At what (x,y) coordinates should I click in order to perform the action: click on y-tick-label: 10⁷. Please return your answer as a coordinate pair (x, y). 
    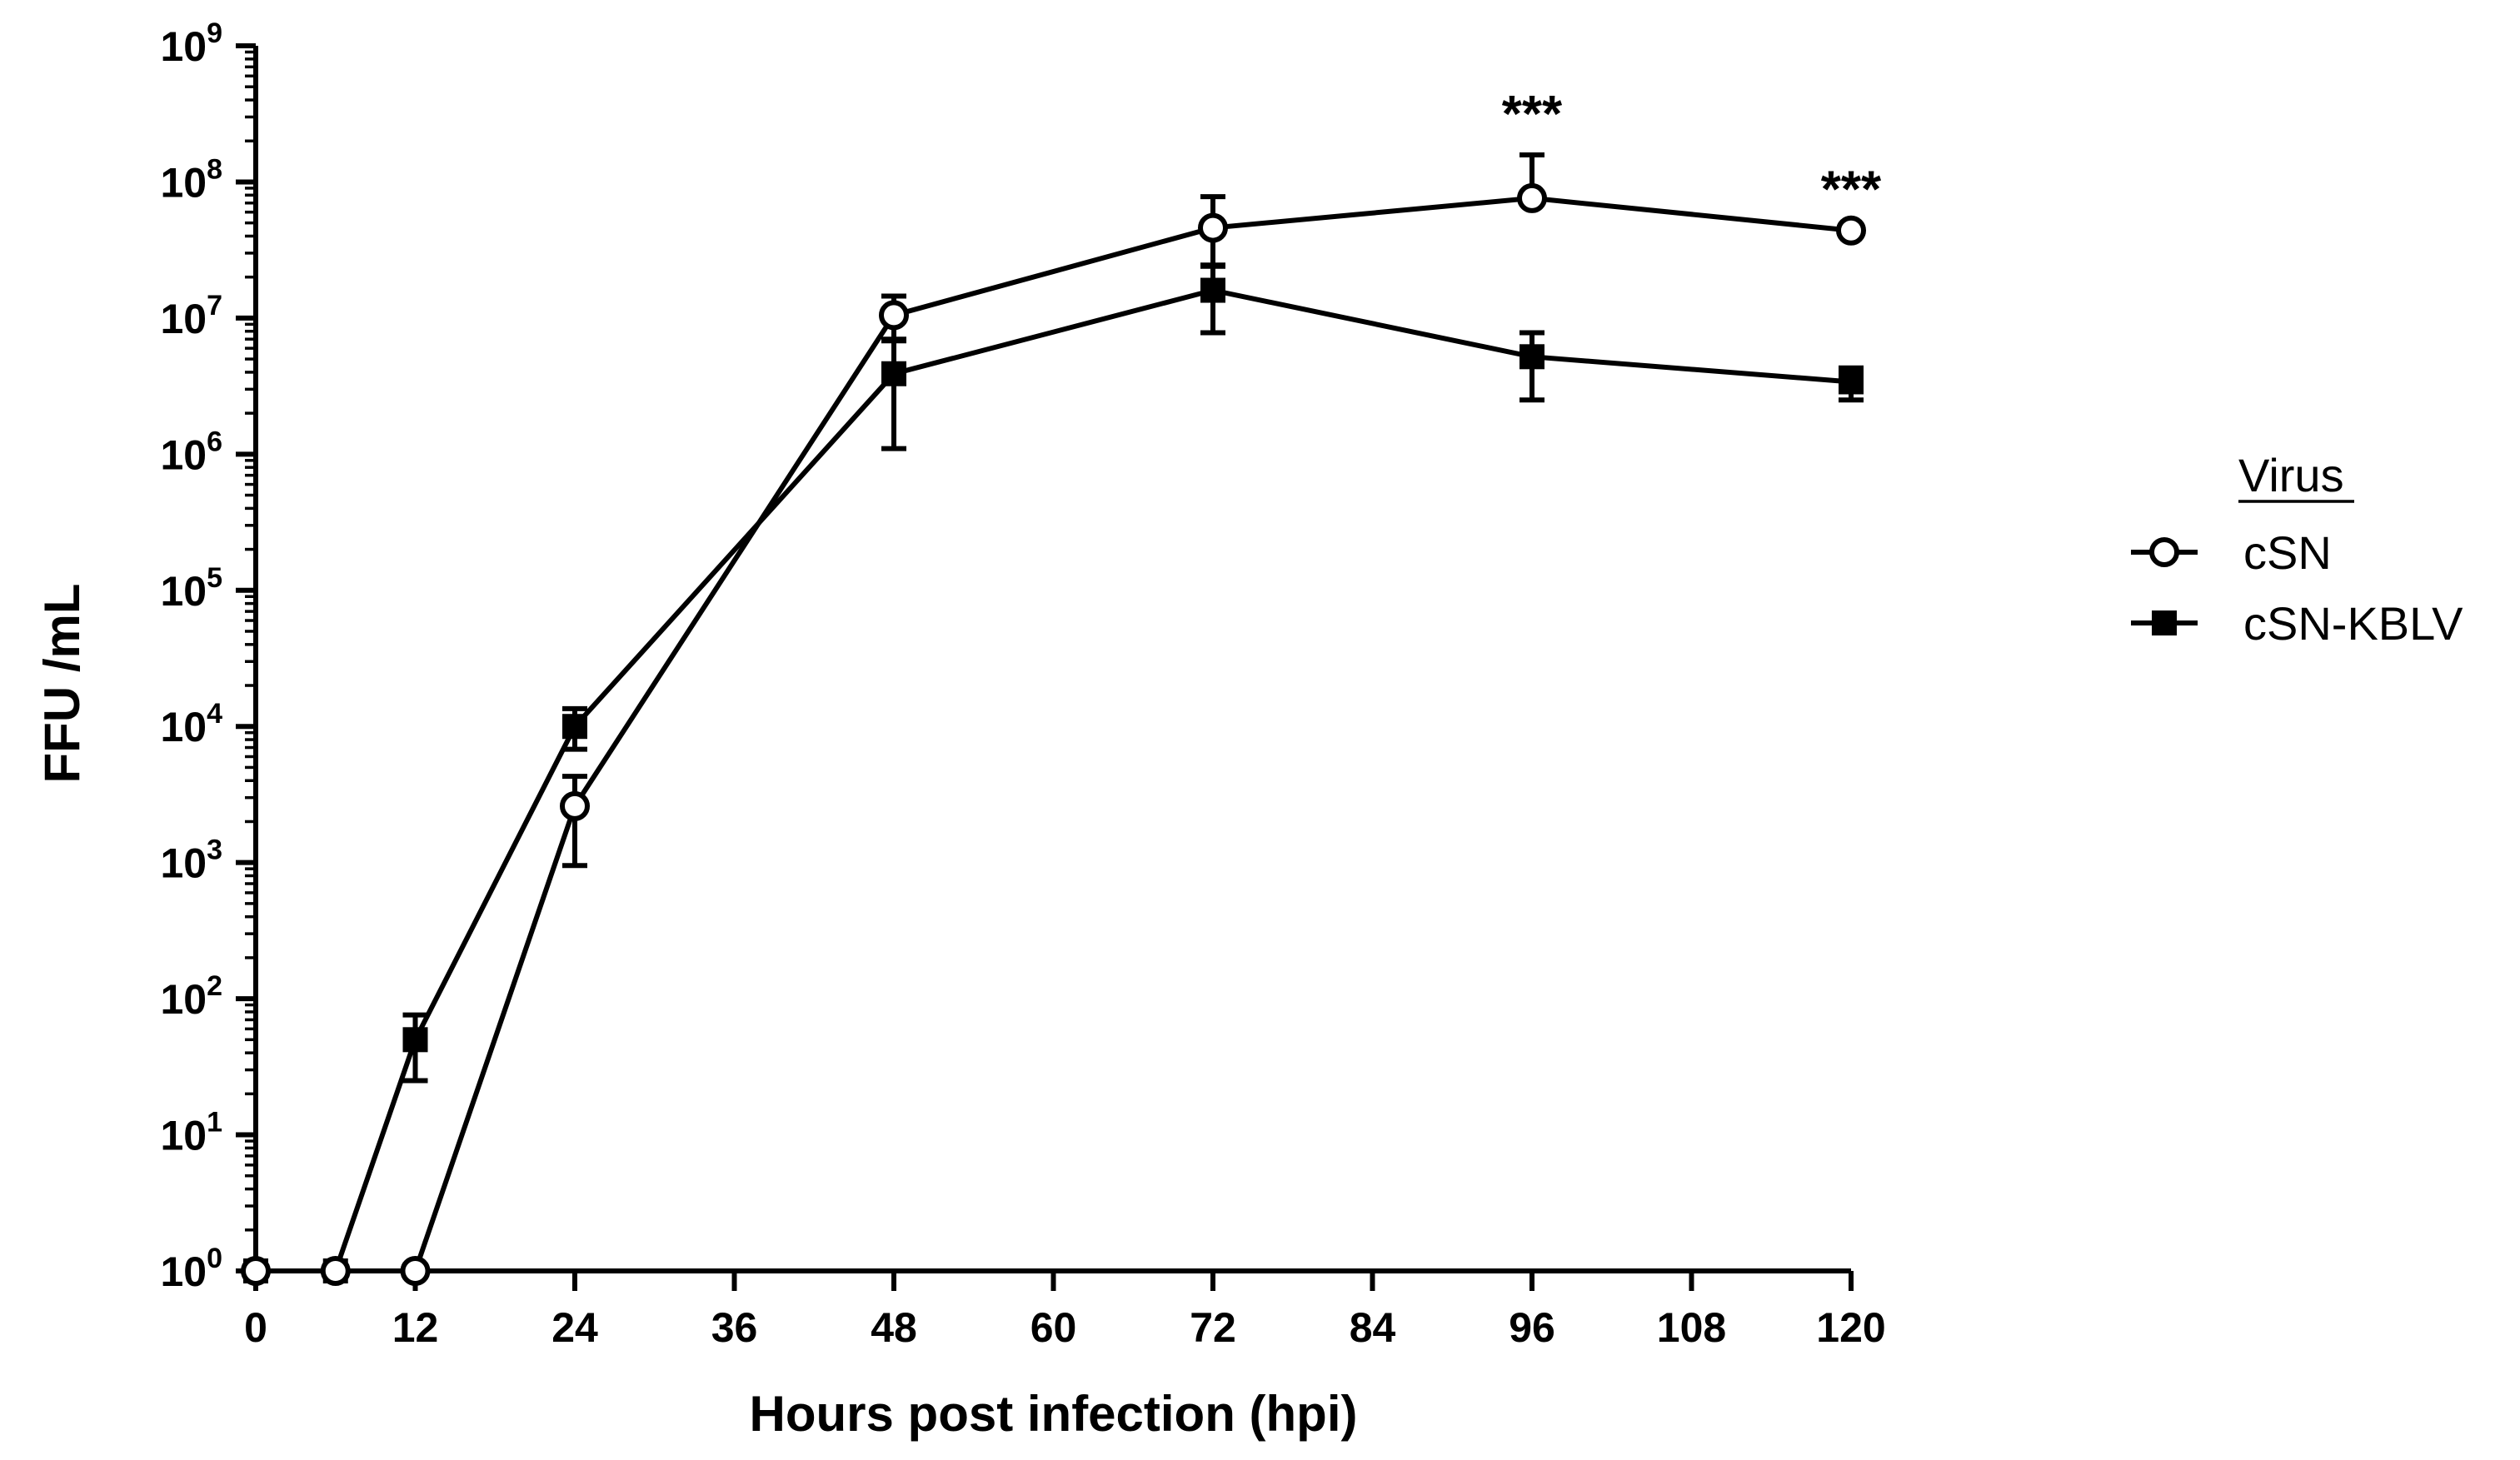
    Looking at the image, I should click on (191, 316).